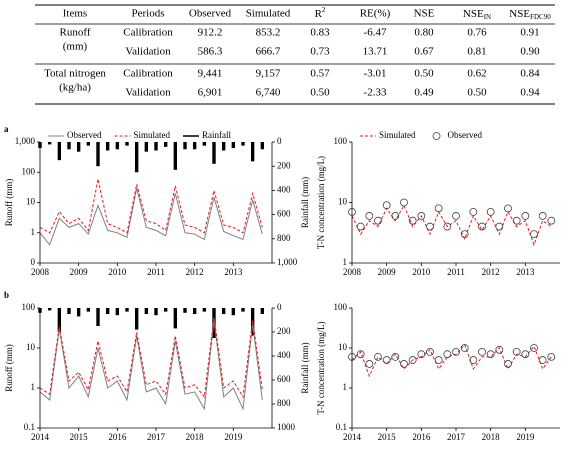 This screenshot has width=570, height=450. I want to click on table-item: (mm), so click(75, 47).